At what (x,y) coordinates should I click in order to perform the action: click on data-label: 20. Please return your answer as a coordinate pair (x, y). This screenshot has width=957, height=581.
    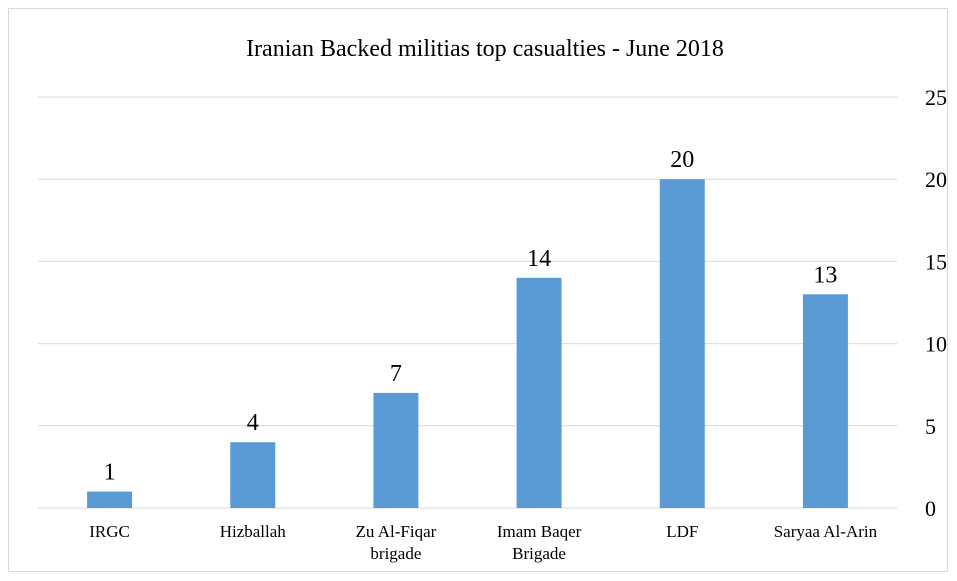
    Looking at the image, I should click on (682, 160).